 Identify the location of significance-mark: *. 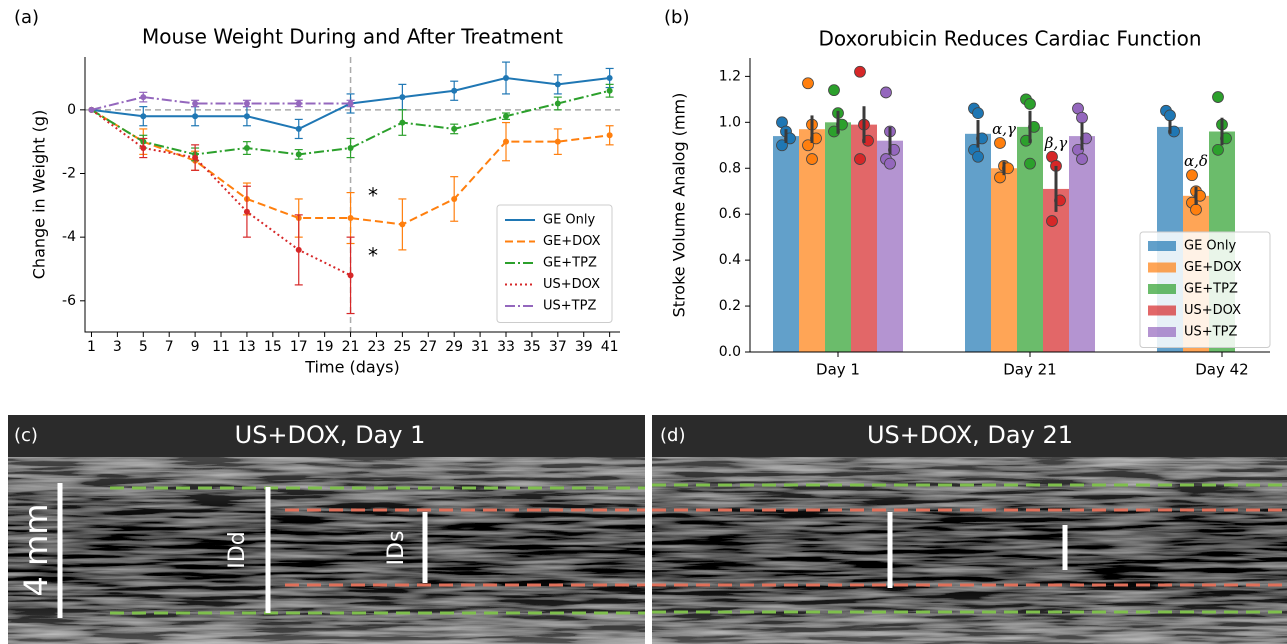
(373, 256).